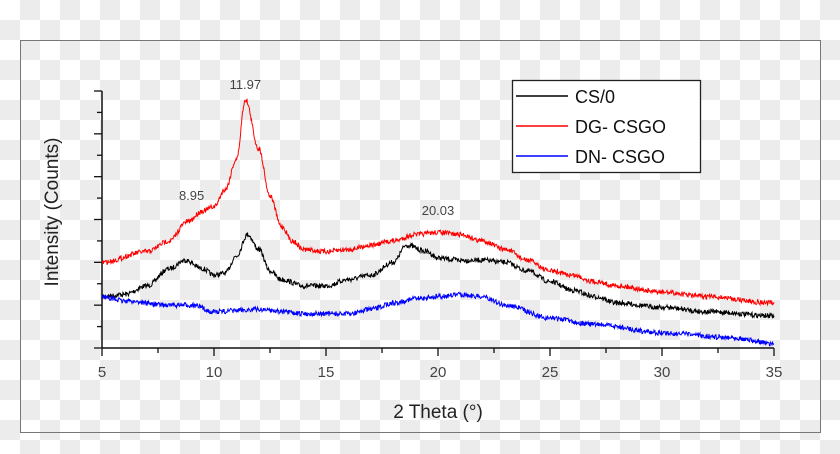 The width and height of the screenshot is (840, 454). I want to click on legend: CS/0 DG- CSGO DN- CSGO, so click(606, 126).